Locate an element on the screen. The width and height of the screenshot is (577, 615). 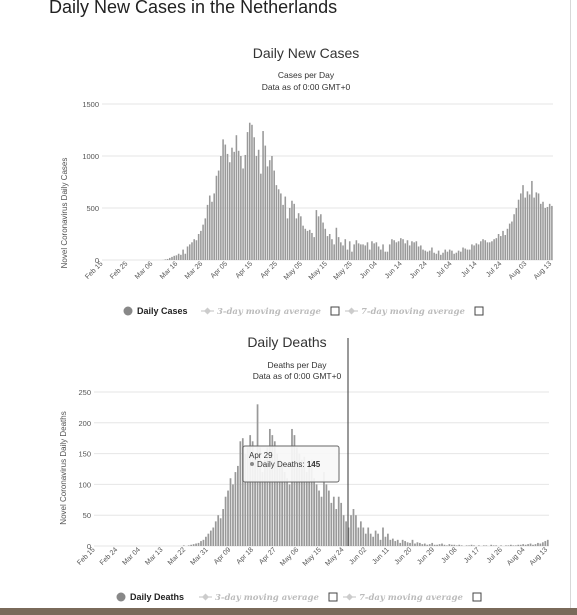
legend-marker-daily-deaths is located at coordinates (121, 597).